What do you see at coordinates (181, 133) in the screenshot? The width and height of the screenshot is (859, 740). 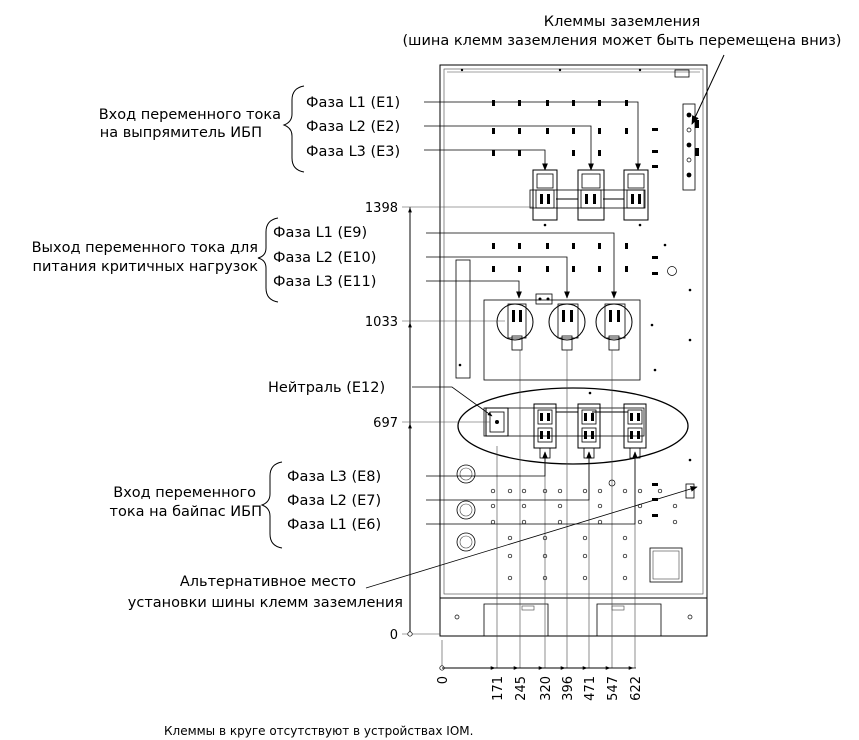 I see `rectifier-group-label-2: на выпрямитель ИБП` at bounding box center [181, 133].